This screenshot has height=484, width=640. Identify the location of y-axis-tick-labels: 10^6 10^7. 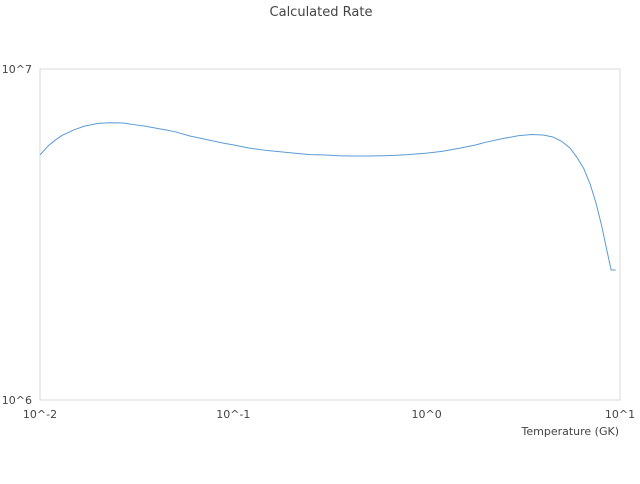
(17, 235).